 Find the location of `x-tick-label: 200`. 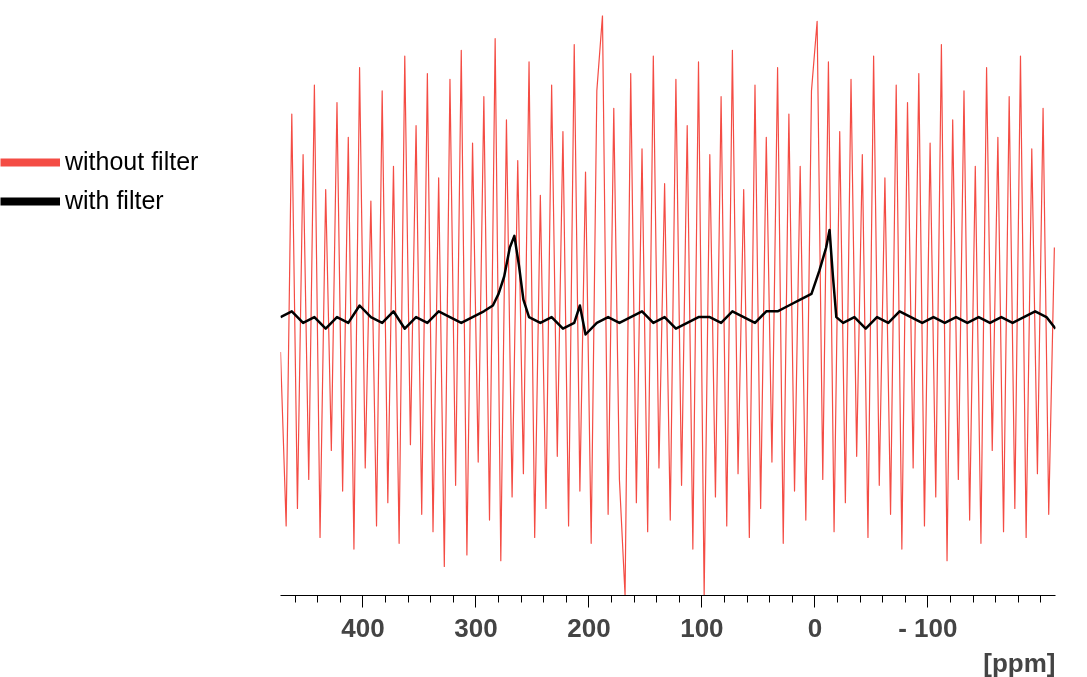

x-tick-label: 200 is located at coordinates (589, 627).